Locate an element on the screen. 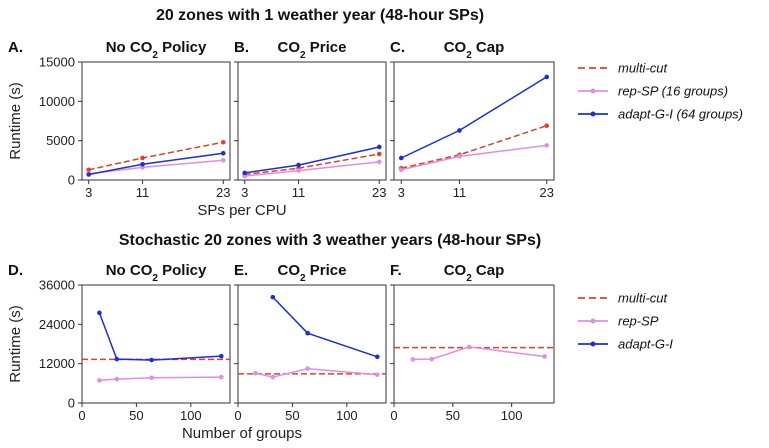 The height and width of the screenshot is (448, 769). panel-c: C. CO2 Cap 3 11 23 is located at coordinates (472, 119).